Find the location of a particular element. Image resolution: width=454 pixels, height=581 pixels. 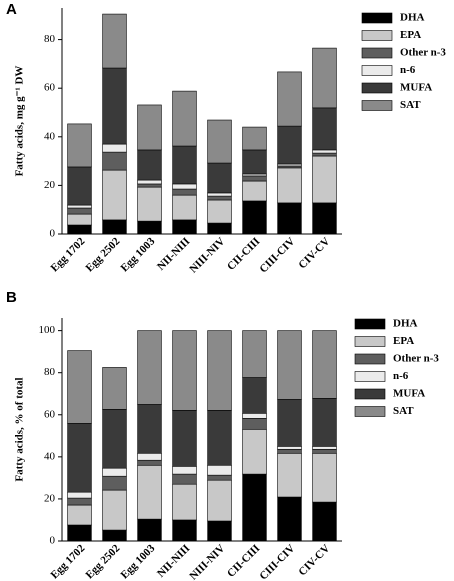

y-axis-title: Fatty acids, % of total is located at coordinates (20, 429).